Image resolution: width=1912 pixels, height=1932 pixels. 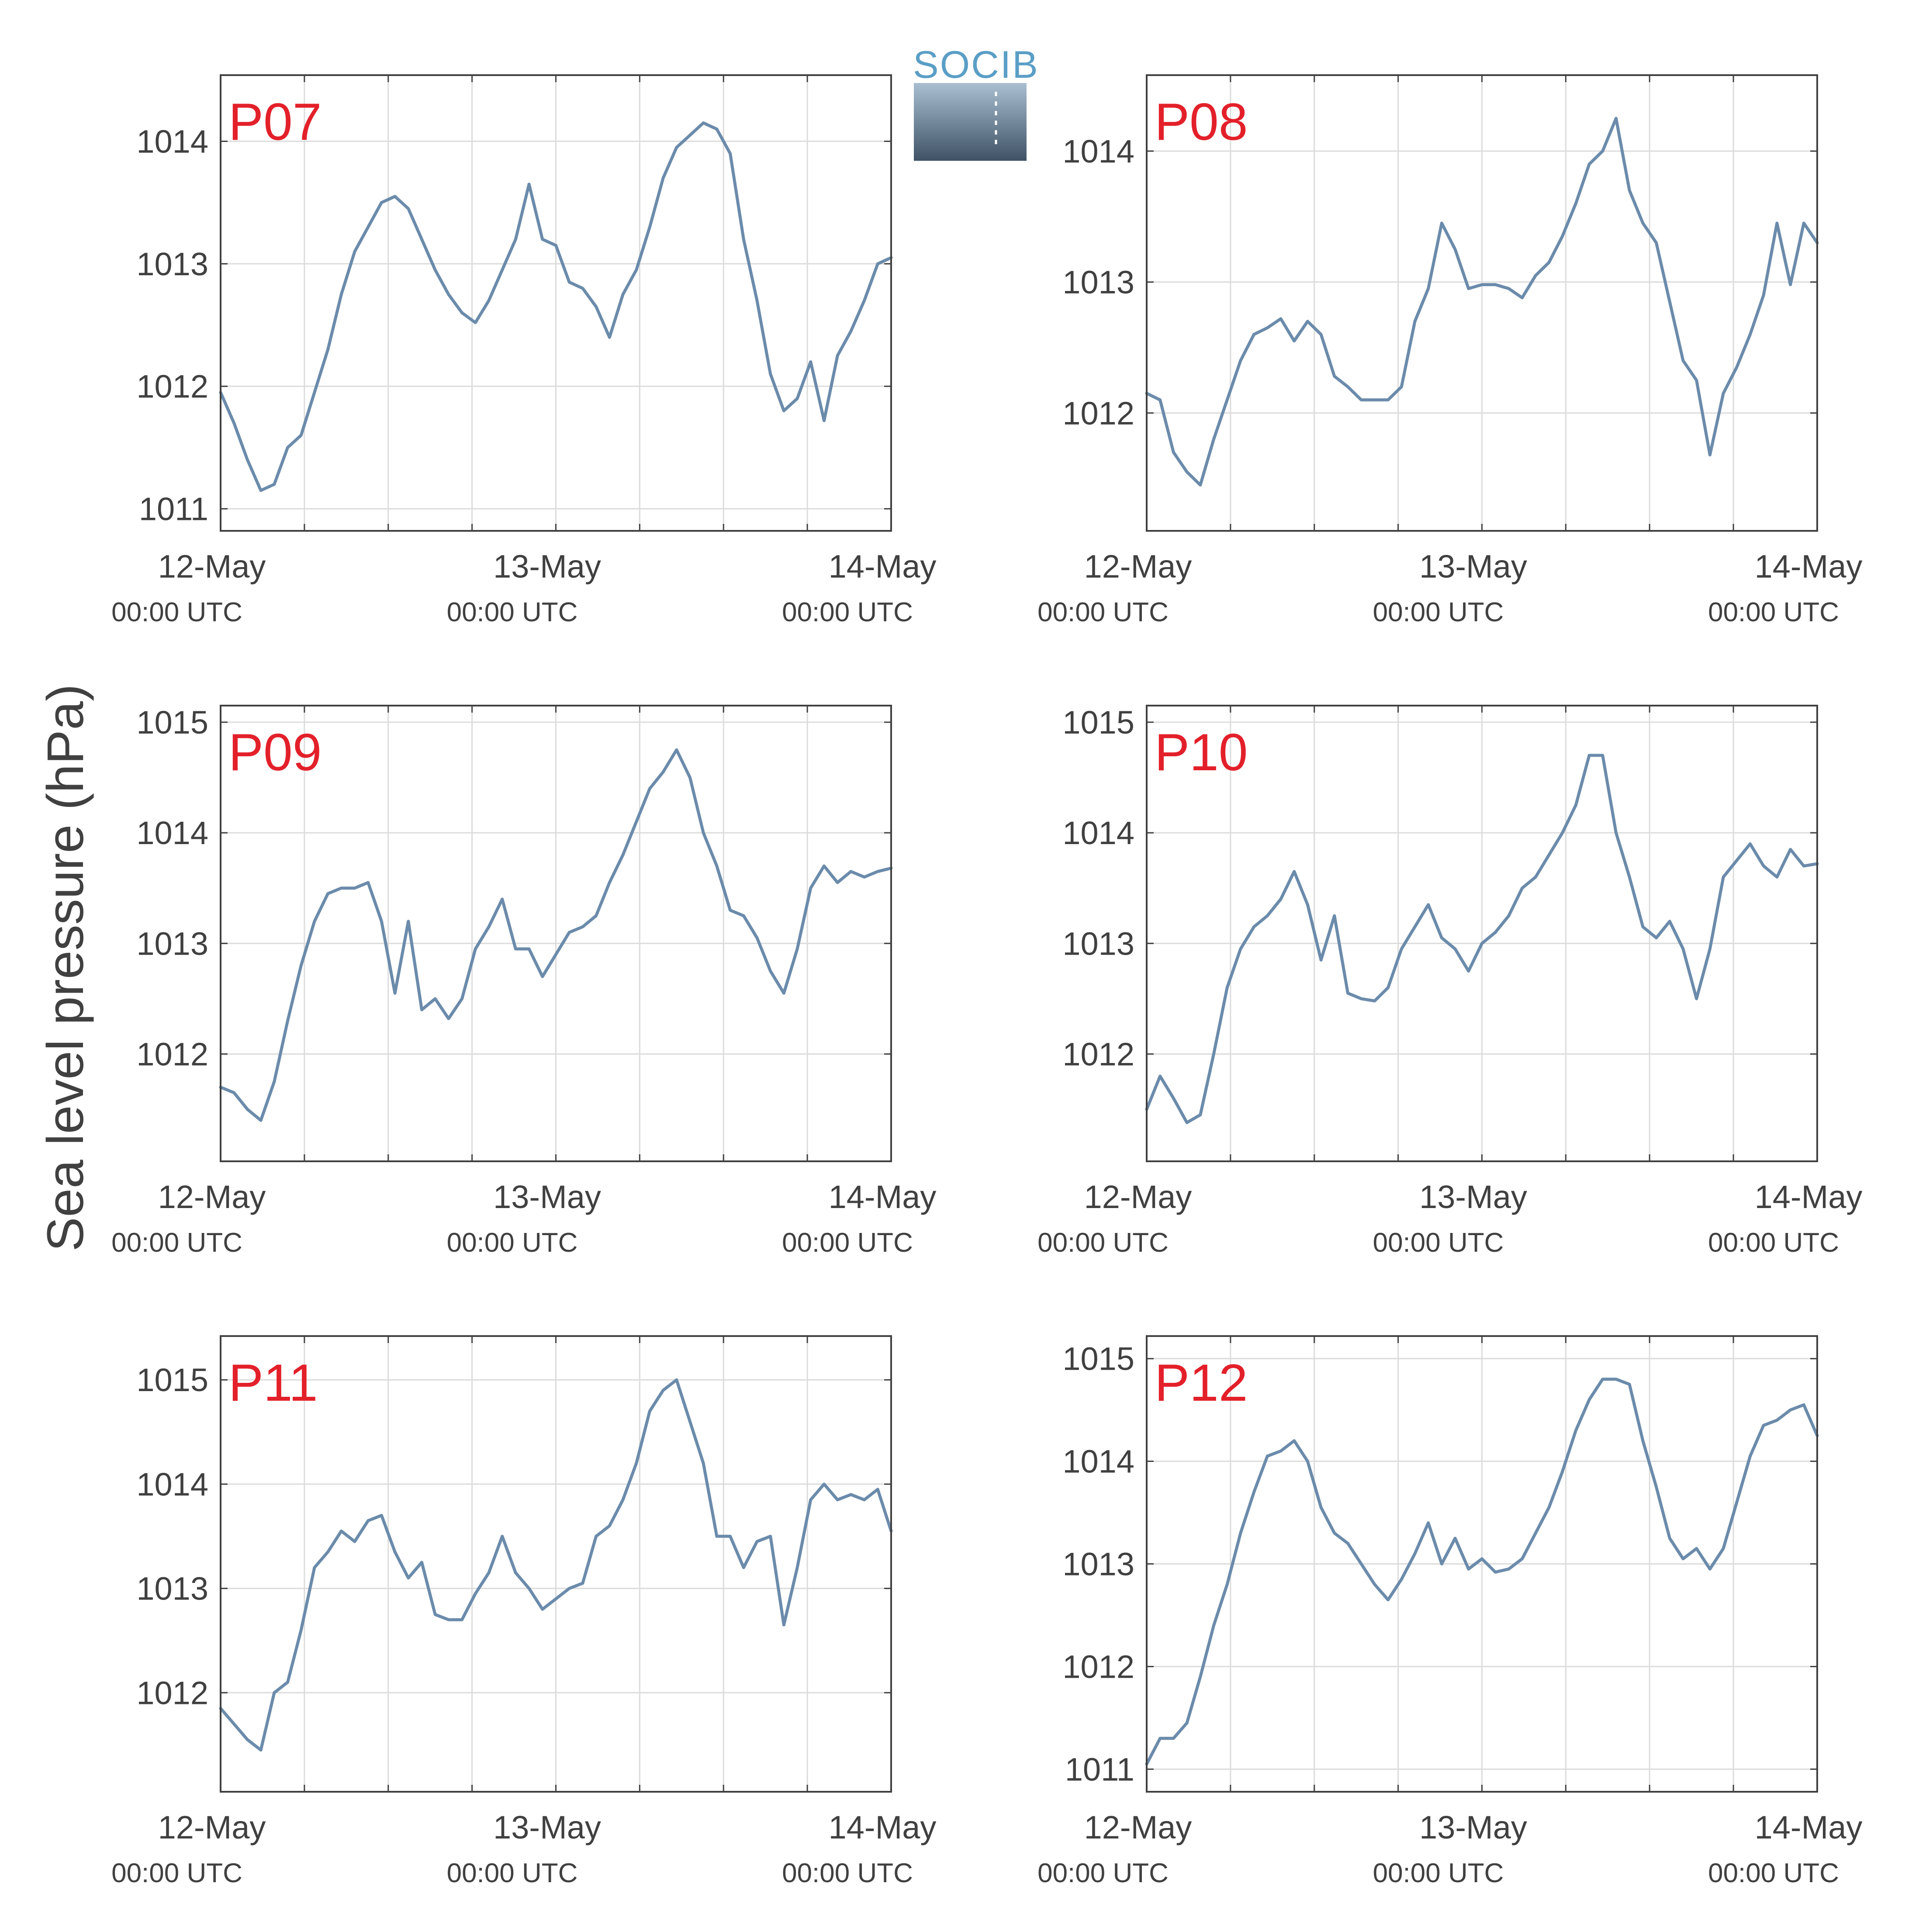 What do you see at coordinates (1201, 1383) in the screenshot?
I see `panel-label: P12` at bounding box center [1201, 1383].